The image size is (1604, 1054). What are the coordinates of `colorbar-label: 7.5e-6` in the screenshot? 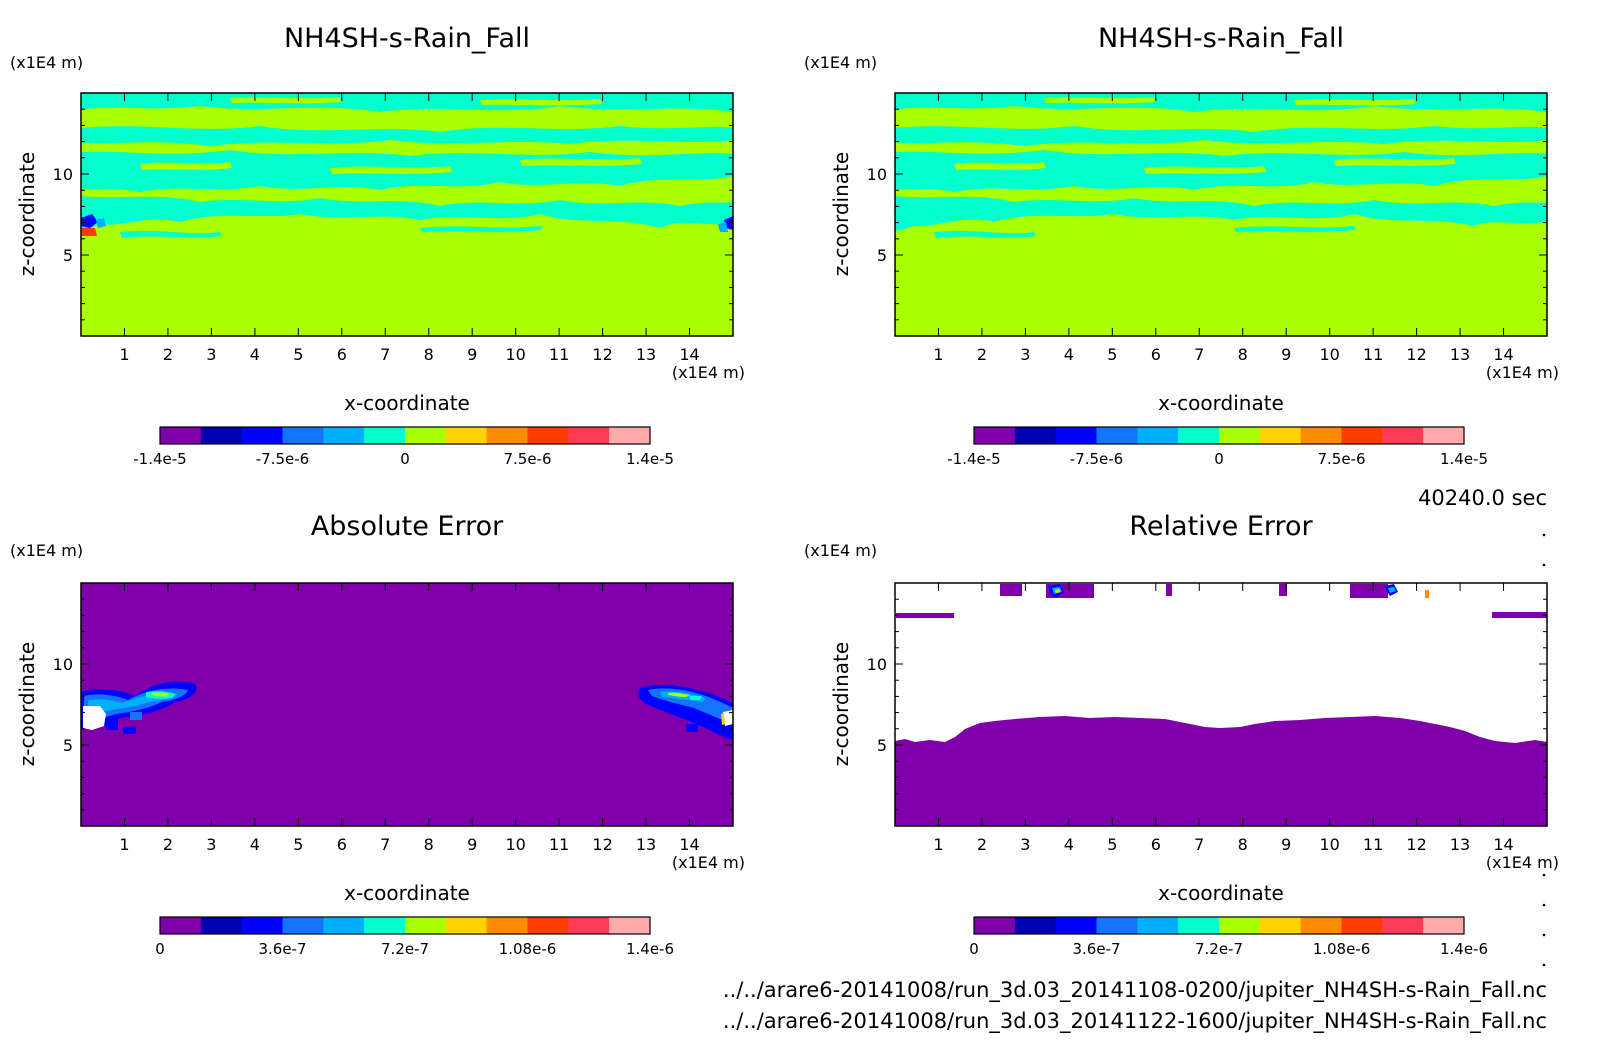 It's located at (527, 459).